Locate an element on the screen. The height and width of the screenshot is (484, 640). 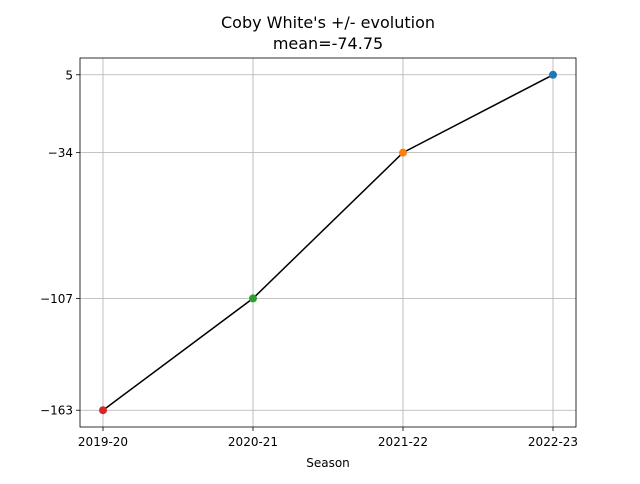
x-tick-label: 2020-21 is located at coordinates (253, 442).